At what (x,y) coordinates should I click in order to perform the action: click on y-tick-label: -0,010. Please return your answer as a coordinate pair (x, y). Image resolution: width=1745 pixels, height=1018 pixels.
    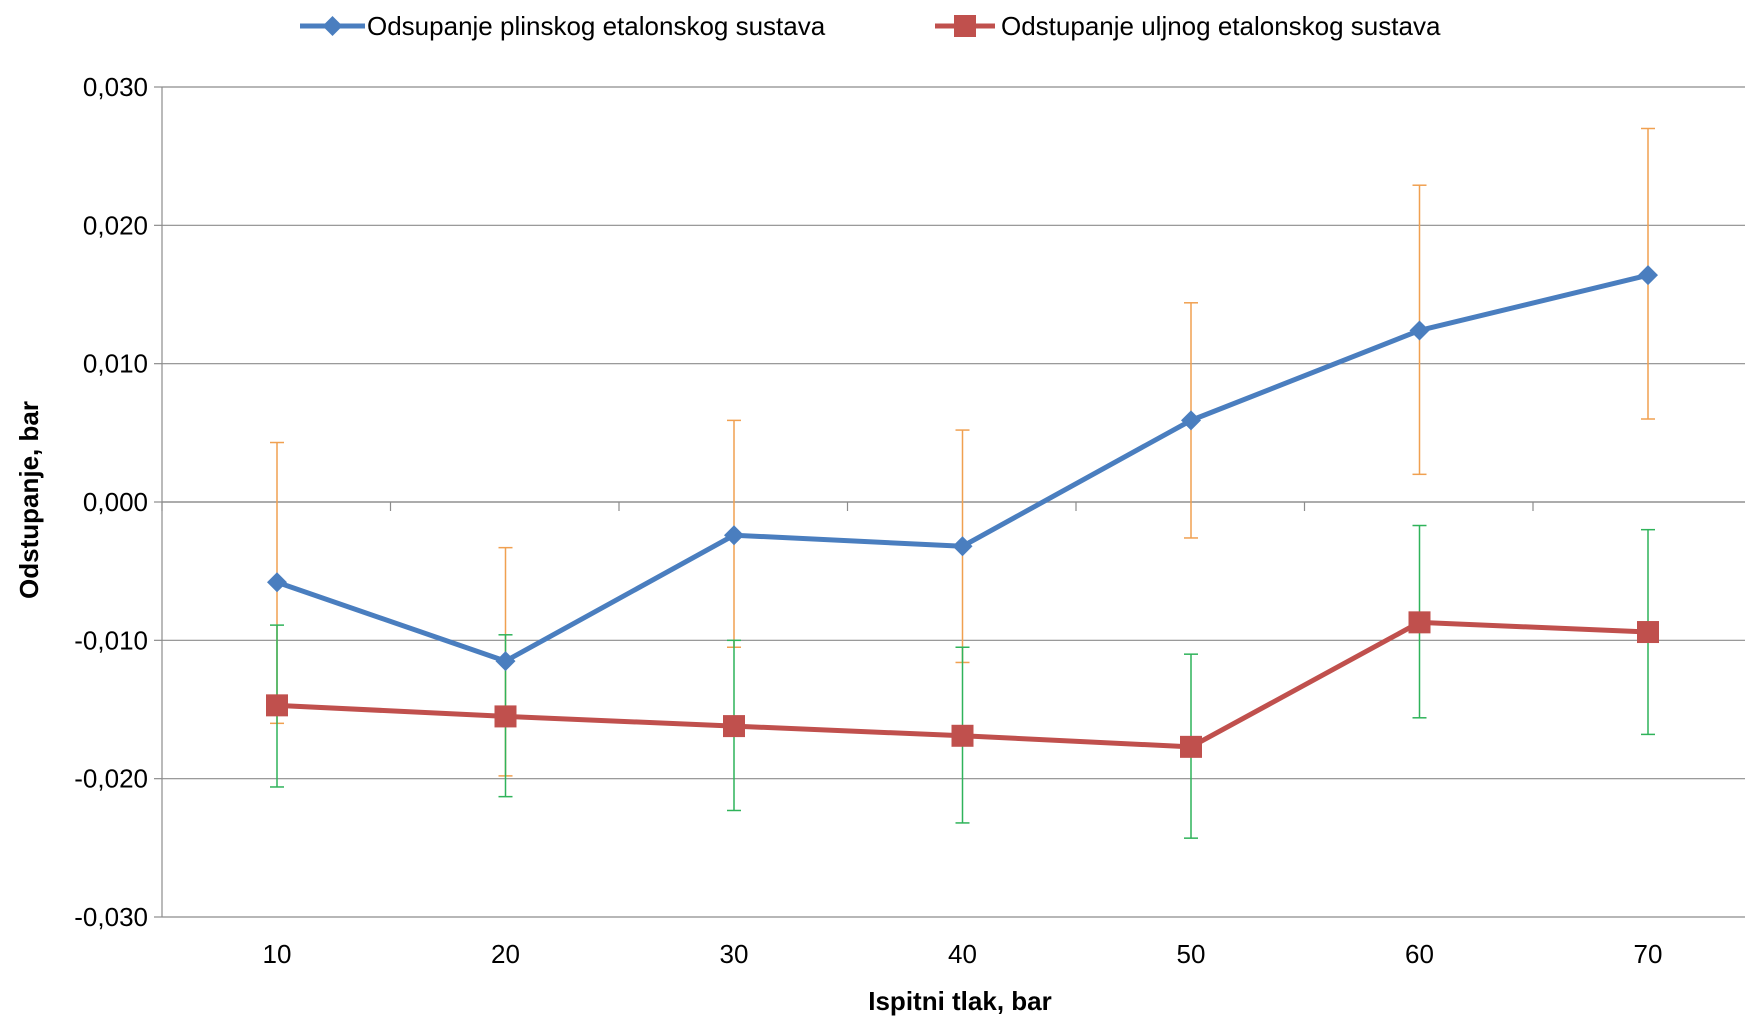
    Looking at the image, I should click on (111, 640).